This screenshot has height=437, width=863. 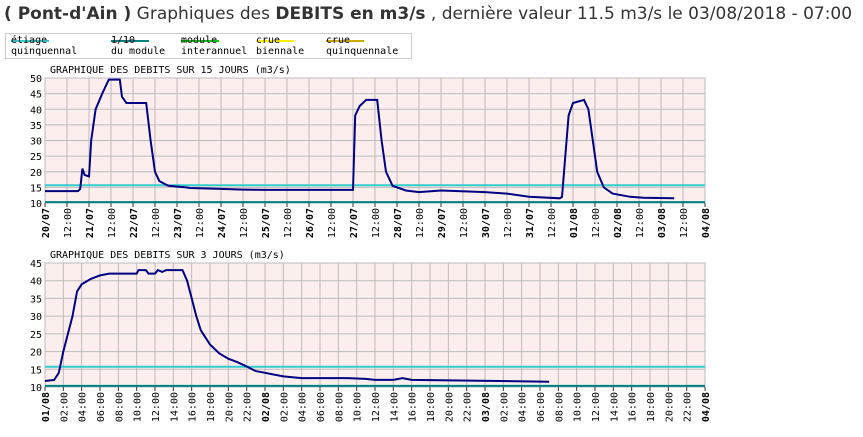 I want to click on legend-label: module interannuel, so click(x=214, y=46).